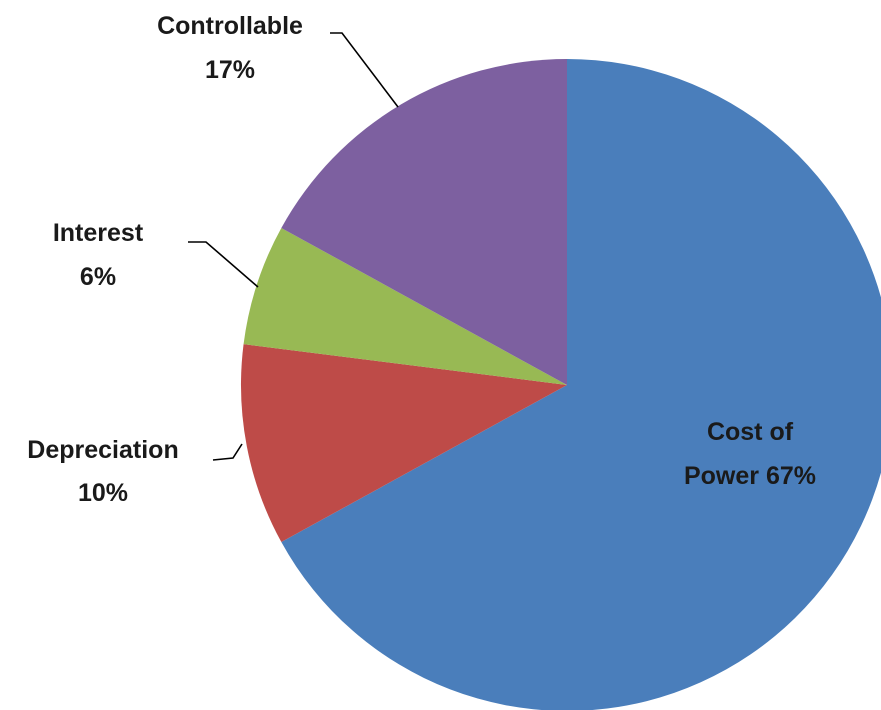 Image resolution: width=881 pixels, height=710 pixels. I want to click on slice-label-cost-of-power-line1: Cost of, so click(750, 432).